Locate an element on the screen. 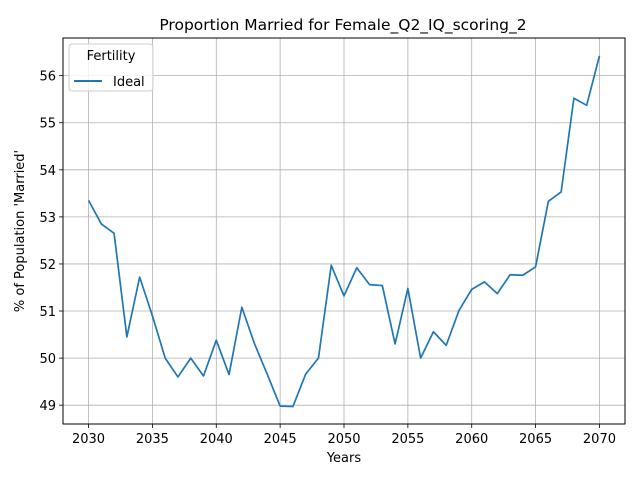 This screenshot has height=480, width=640. x-tick-label: 2060 is located at coordinates (471, 439).